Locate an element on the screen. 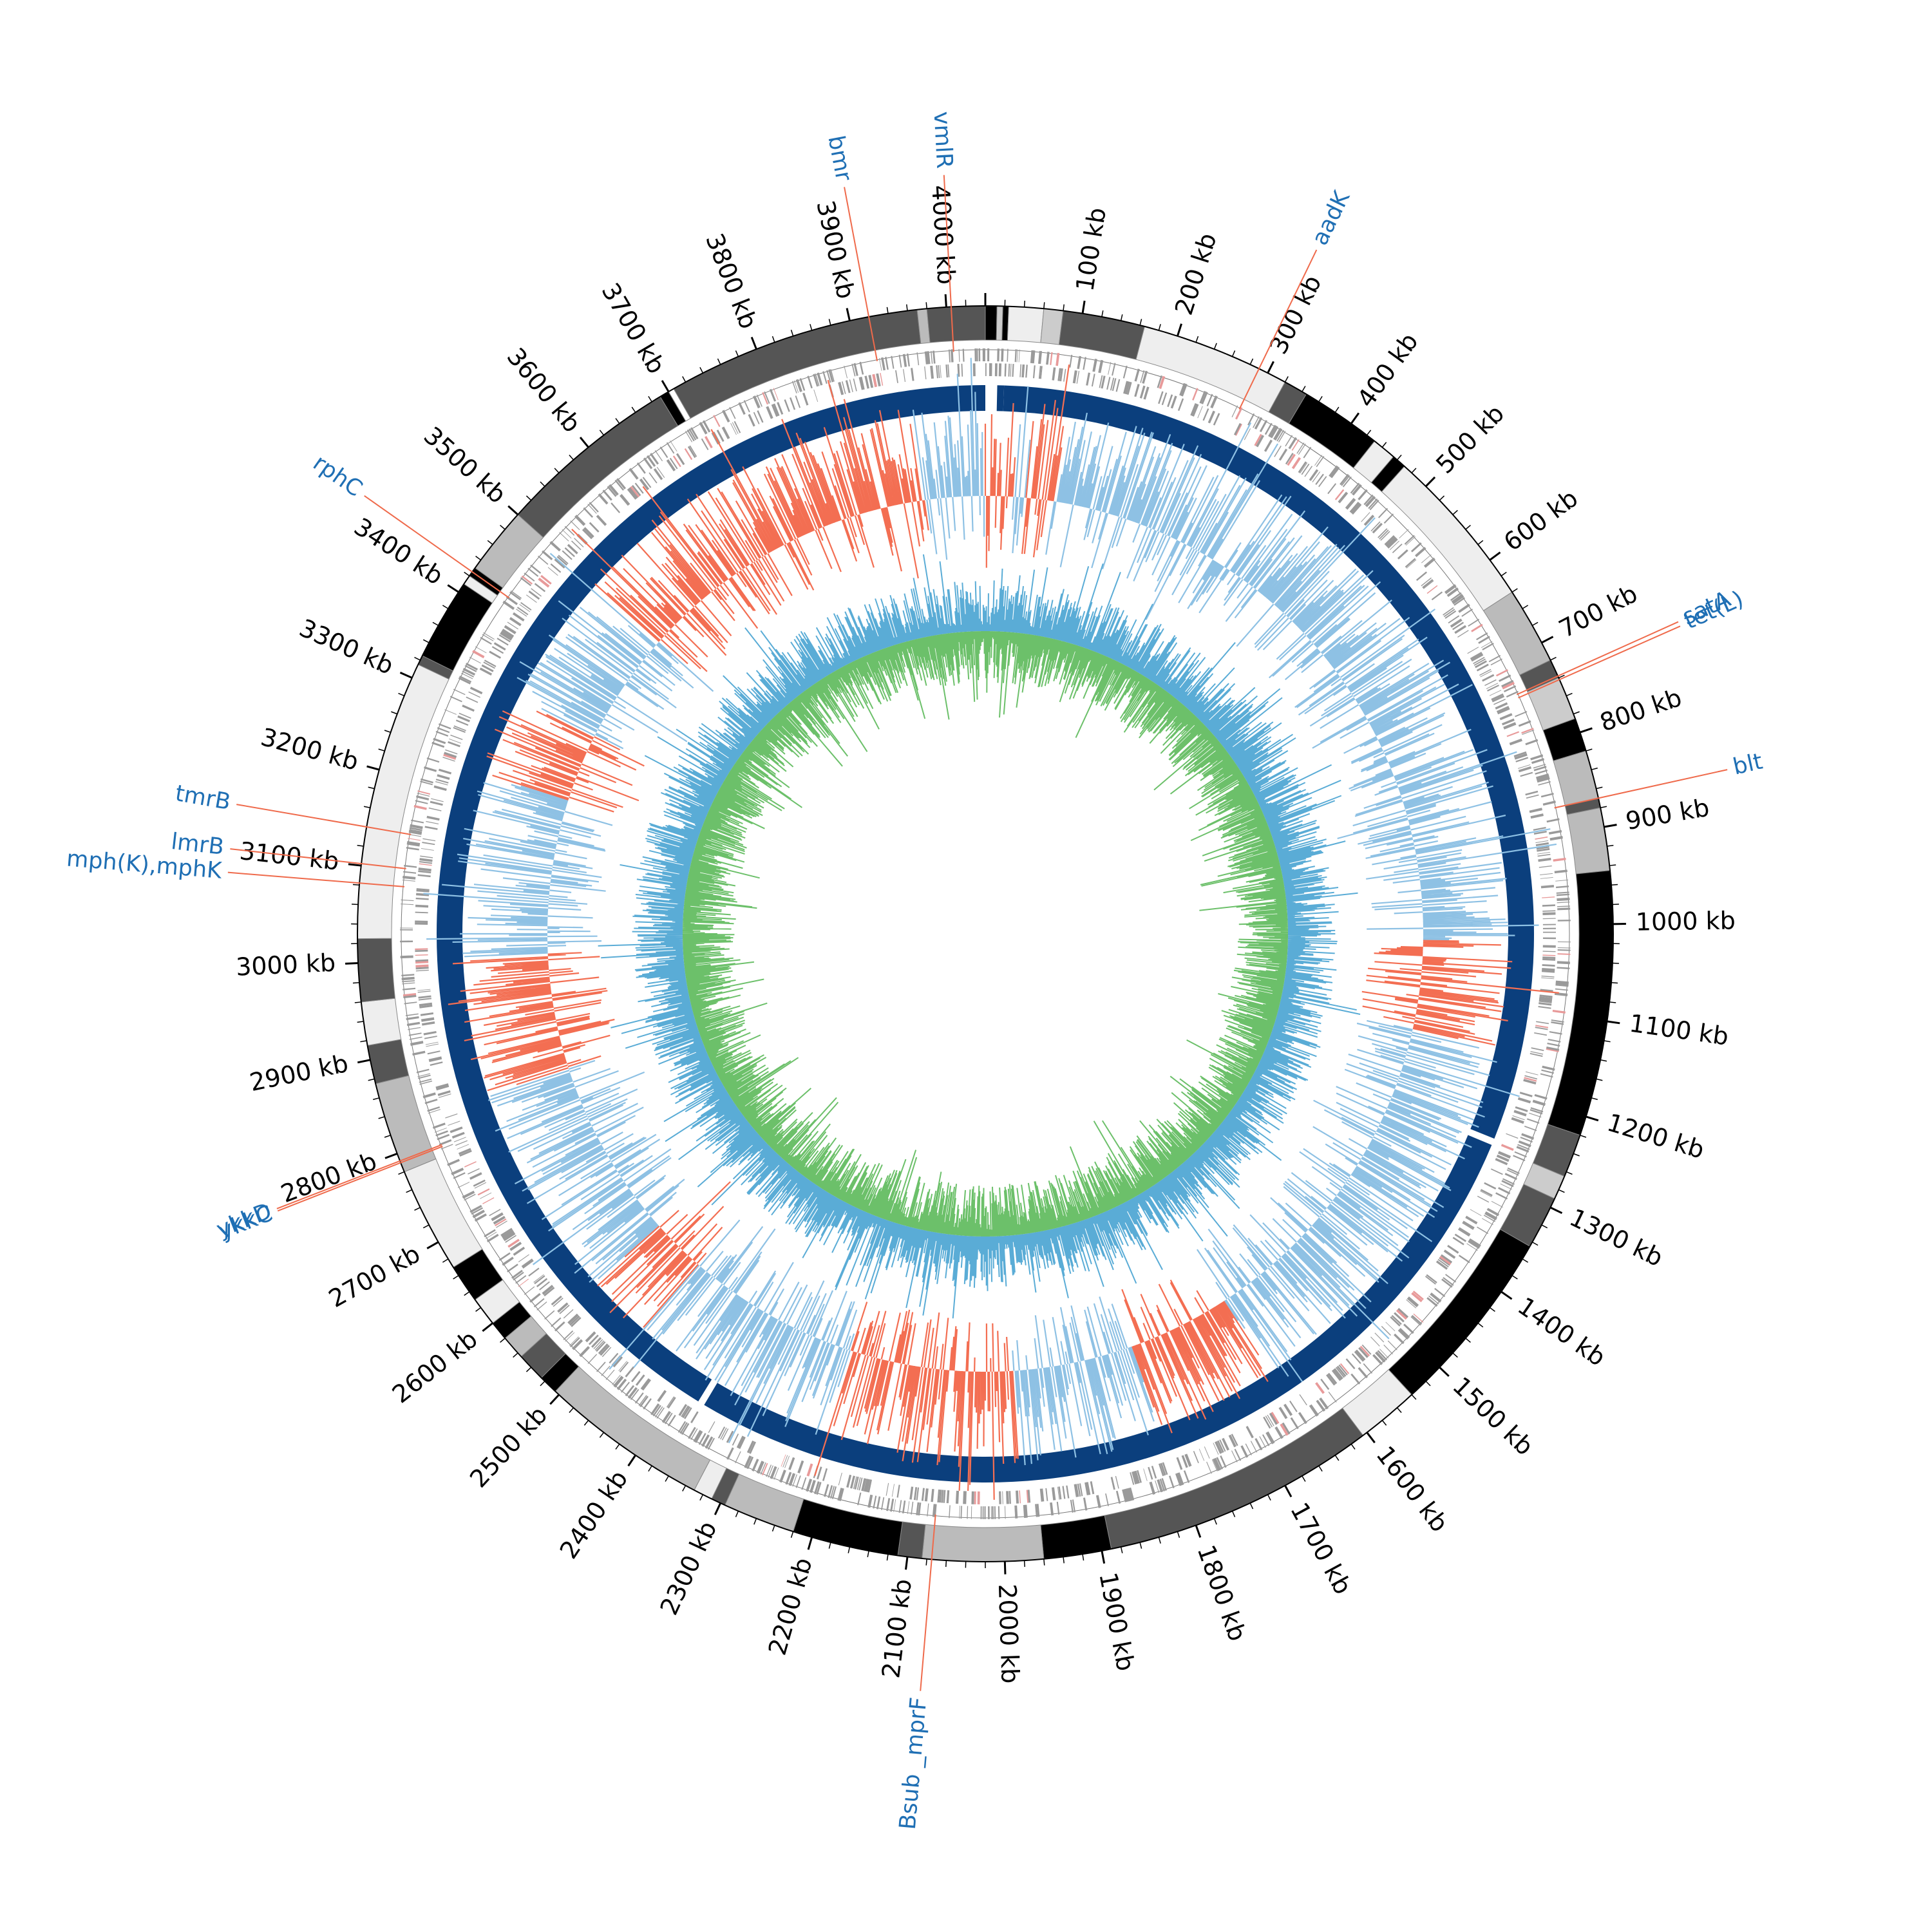  gene-leader-line is located at coordinates (1278, 329).